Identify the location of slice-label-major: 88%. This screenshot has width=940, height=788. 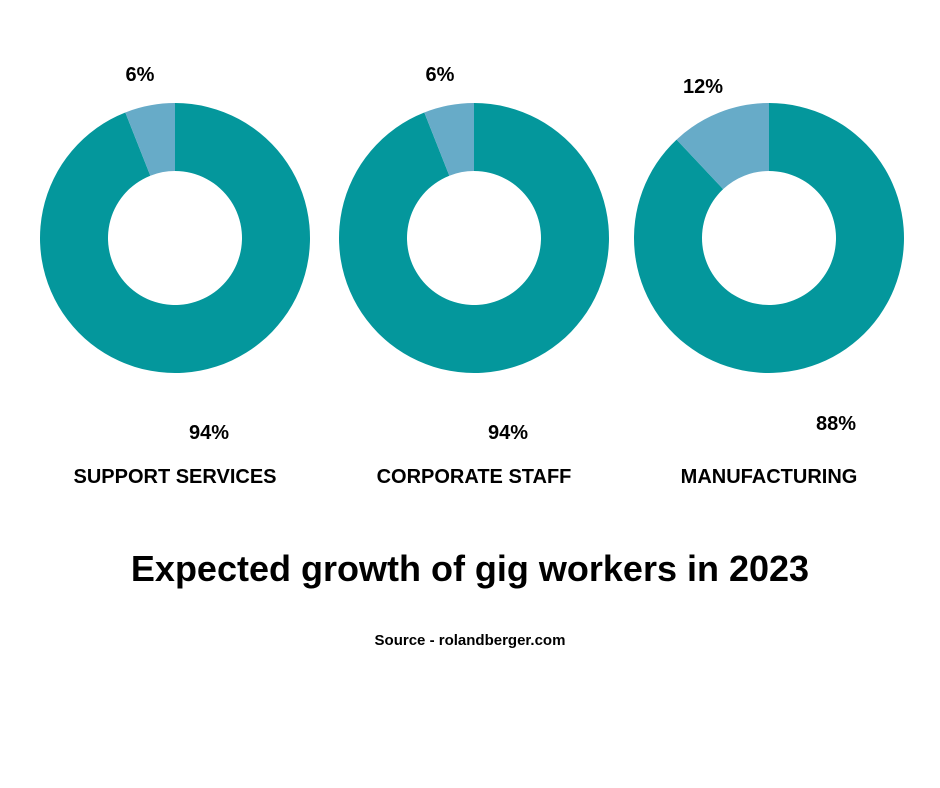
(836, 424).